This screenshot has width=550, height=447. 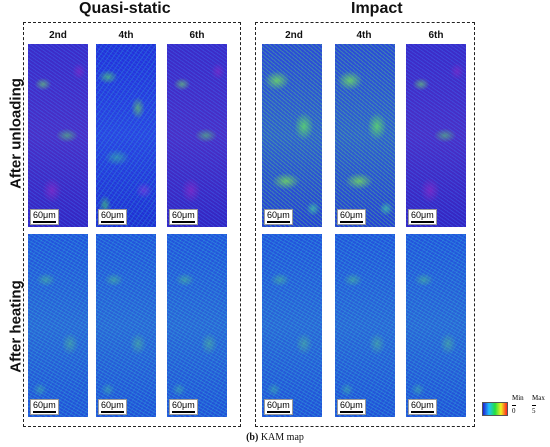 What do you see at coordinates (436, 35) in the screenshot?
I see `col-label-impact-6th: 6th` at bounding box center [436, 35].